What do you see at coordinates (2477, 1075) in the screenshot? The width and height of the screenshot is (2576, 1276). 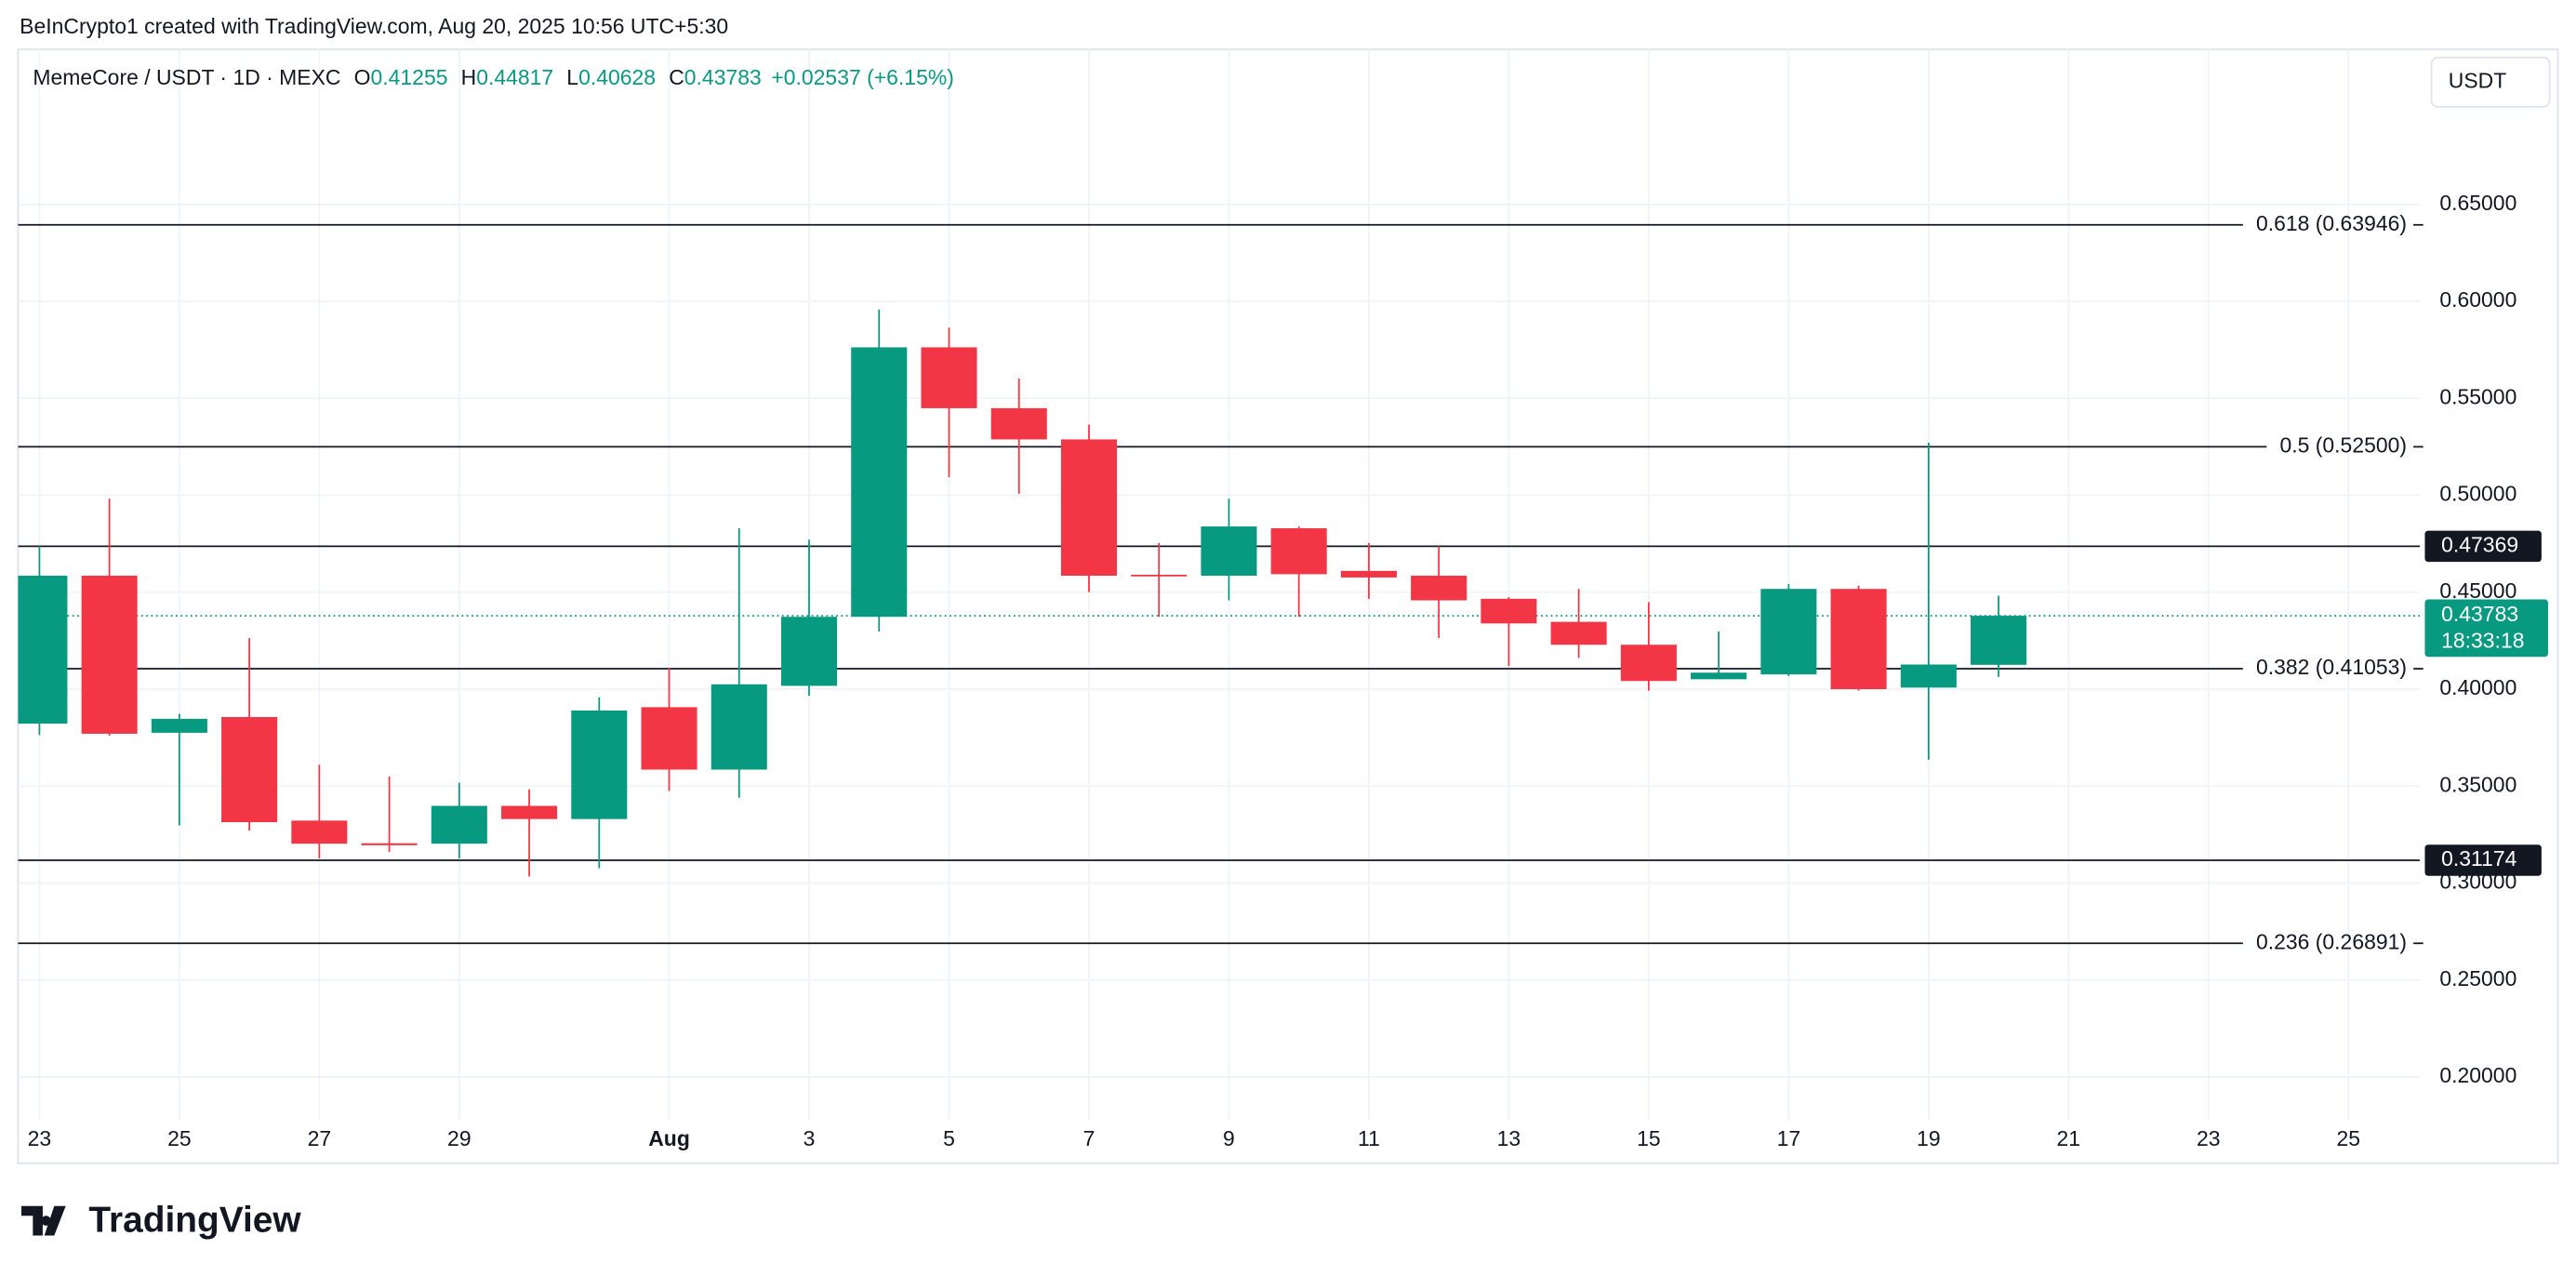 I see `y-tick-label: 0.20000` at bounding box center [2477, 1075].